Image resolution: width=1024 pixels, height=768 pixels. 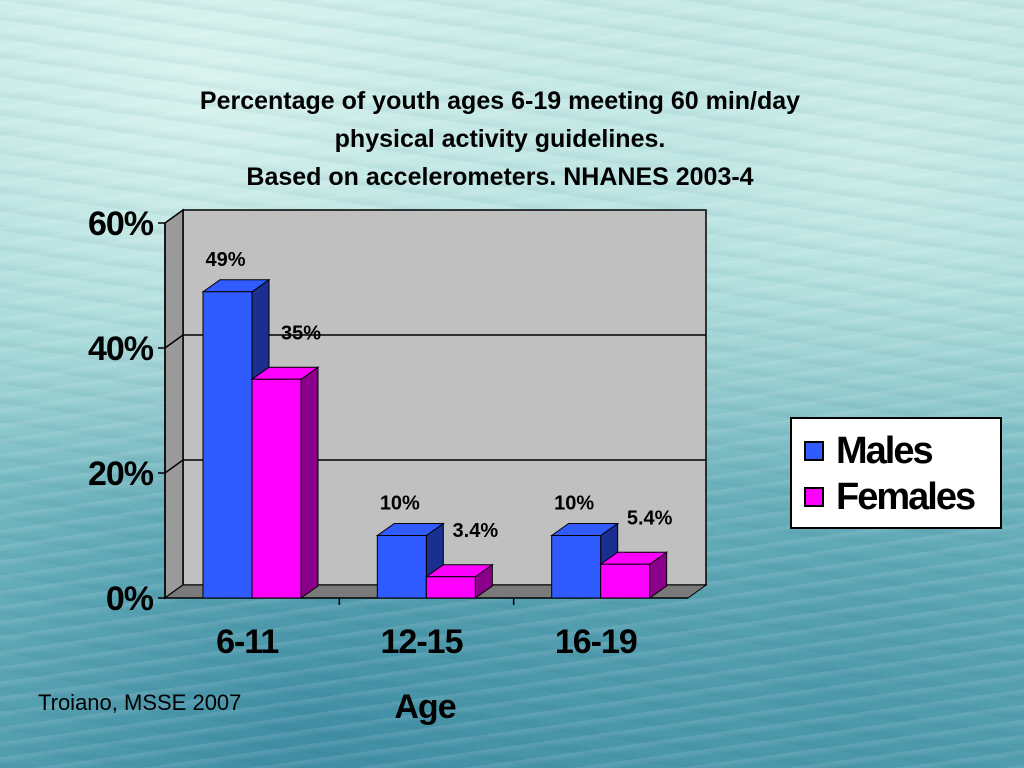 I want to click on x-axis-title: Age, so click(x=424, y=707).